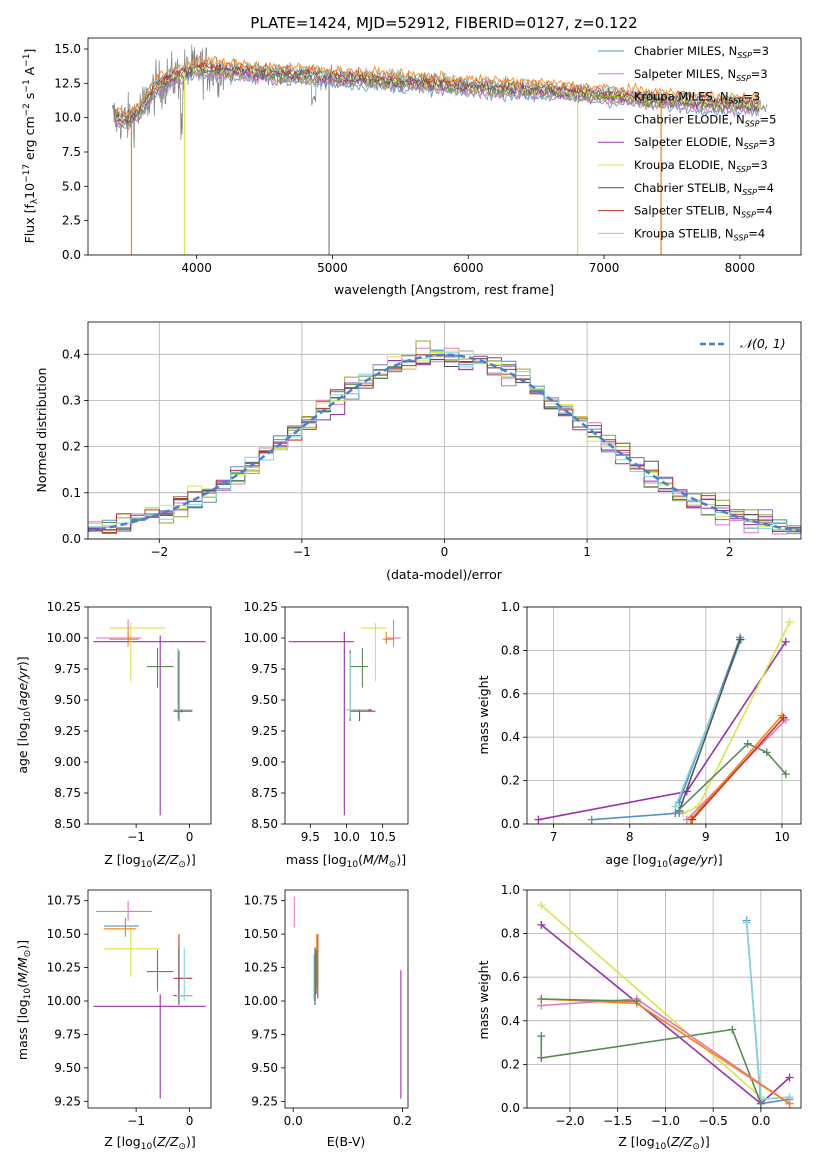 The height and width of the screenshot is (1170, 819). What do you see at coordinates (679, 813) in the screenshot?
I see `massweight-marker-chabrier_miles` at bounding box center [679, 813].